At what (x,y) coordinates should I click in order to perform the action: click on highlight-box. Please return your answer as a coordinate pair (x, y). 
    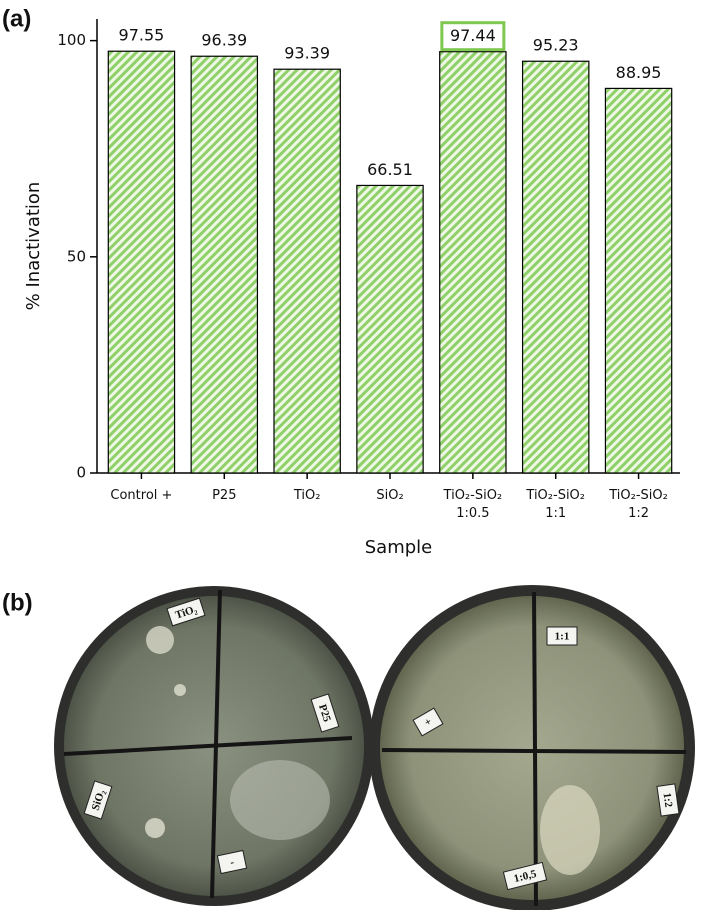
    Looking at the image, I should click on (473, 36).